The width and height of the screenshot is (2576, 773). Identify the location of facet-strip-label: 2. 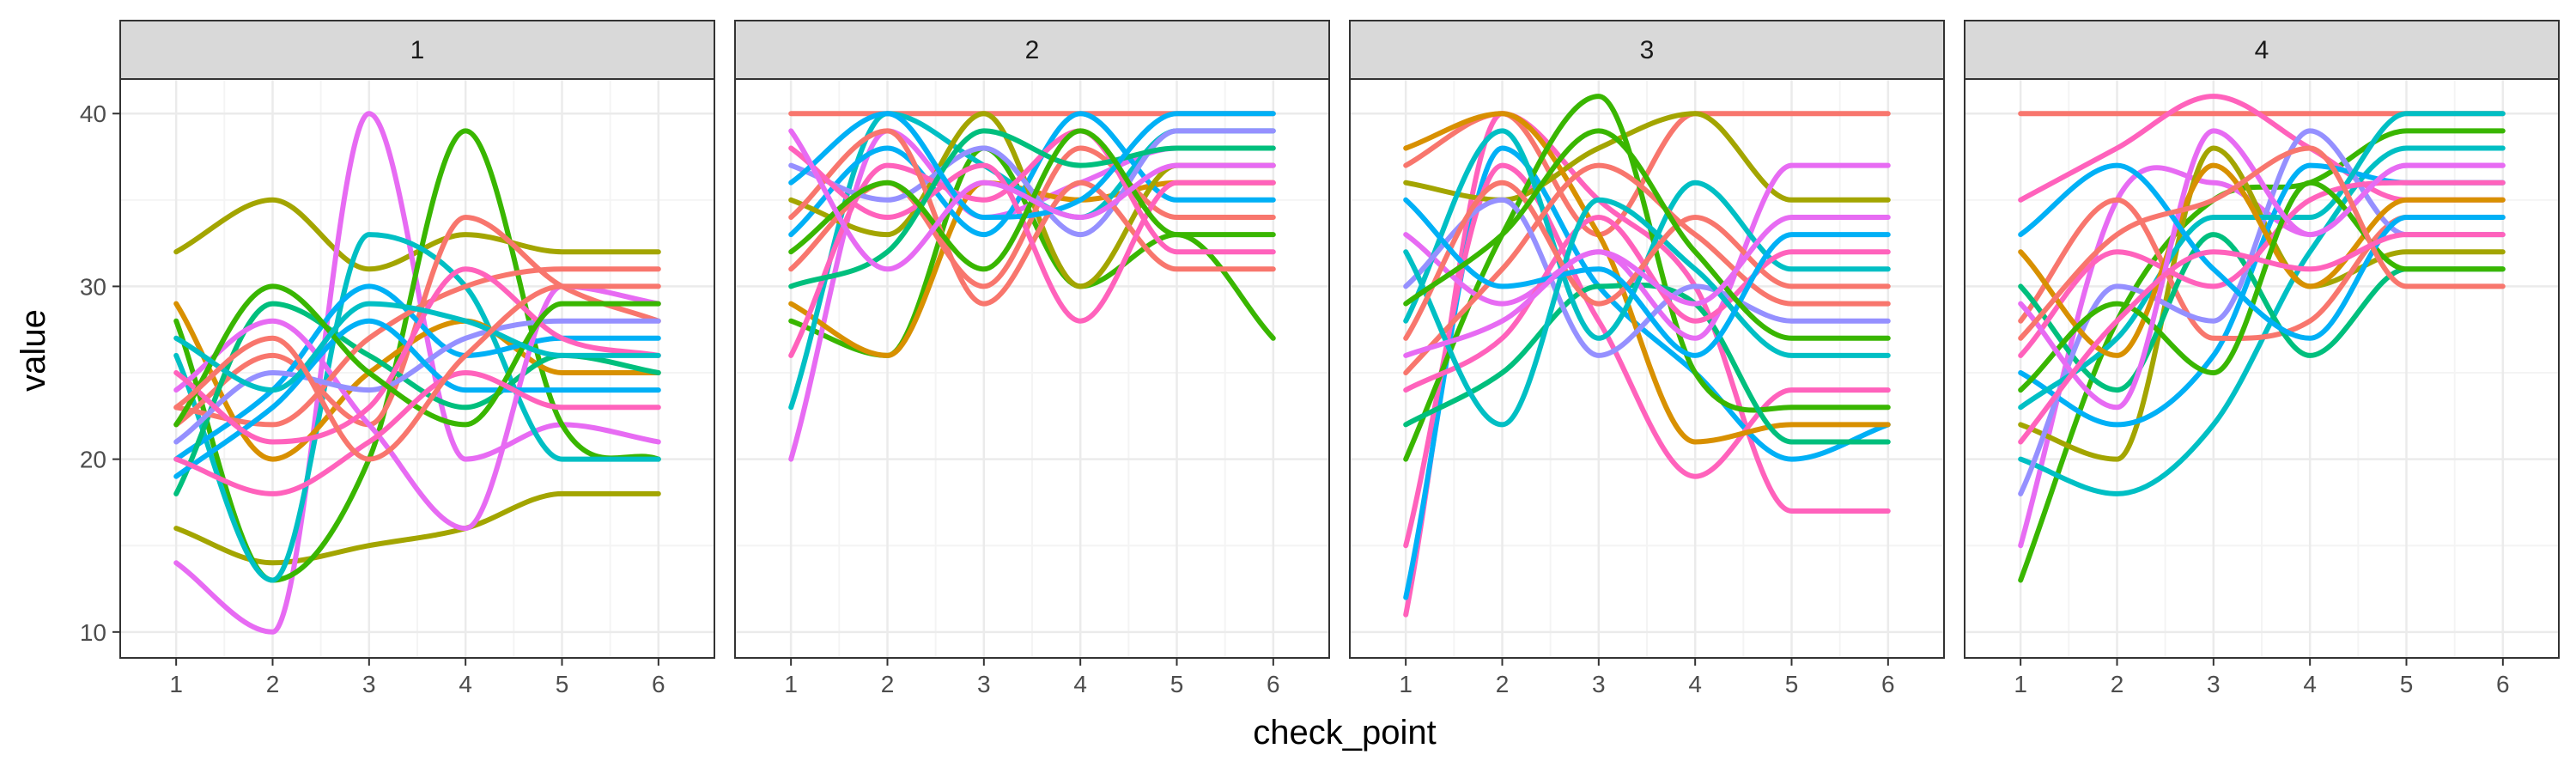
(1032, 50).